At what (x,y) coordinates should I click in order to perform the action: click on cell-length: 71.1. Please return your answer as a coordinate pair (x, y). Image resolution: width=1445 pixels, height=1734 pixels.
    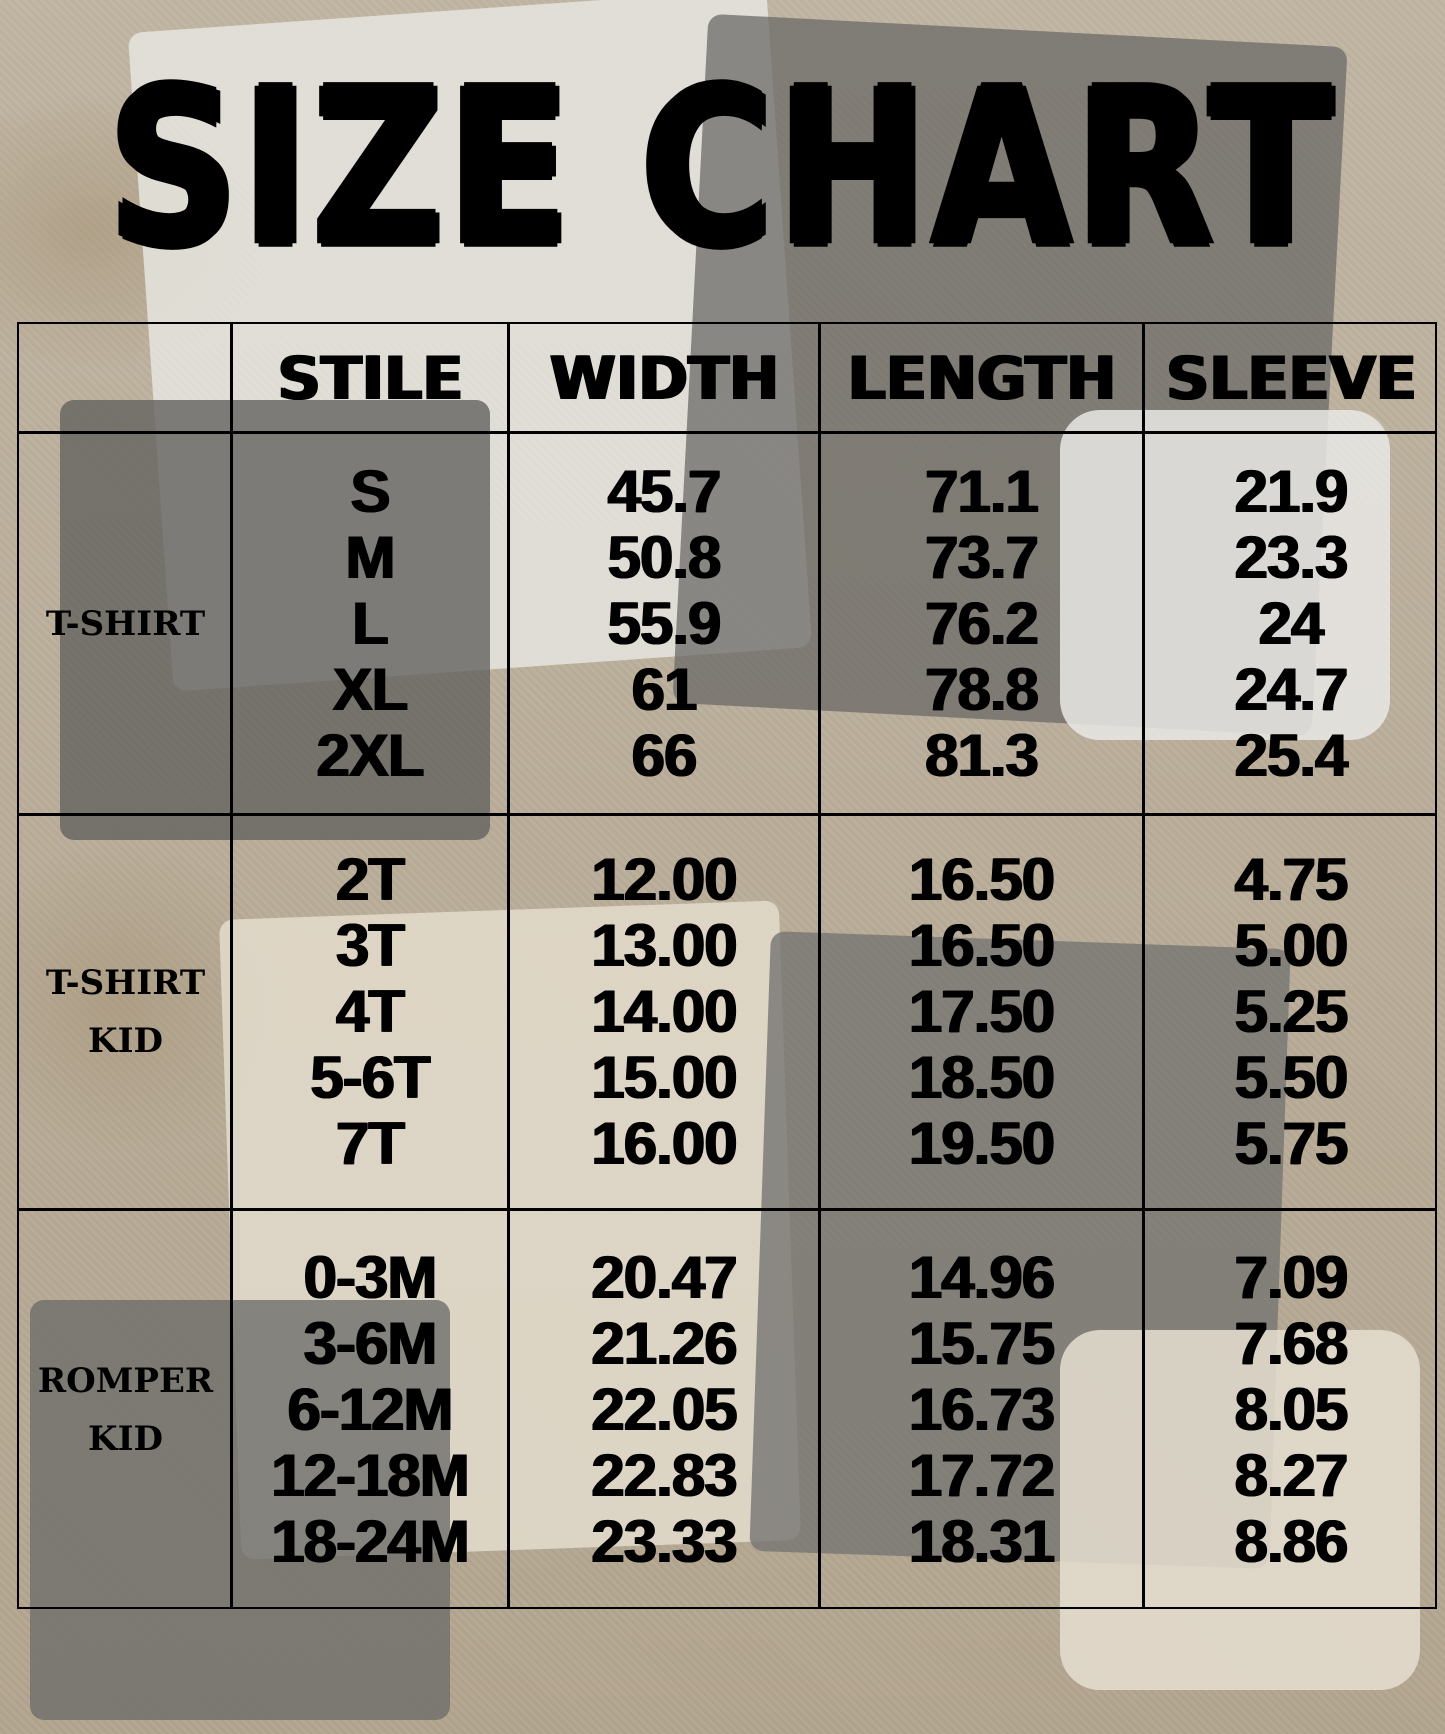
    Looking at the image, I should click on (982, 491).